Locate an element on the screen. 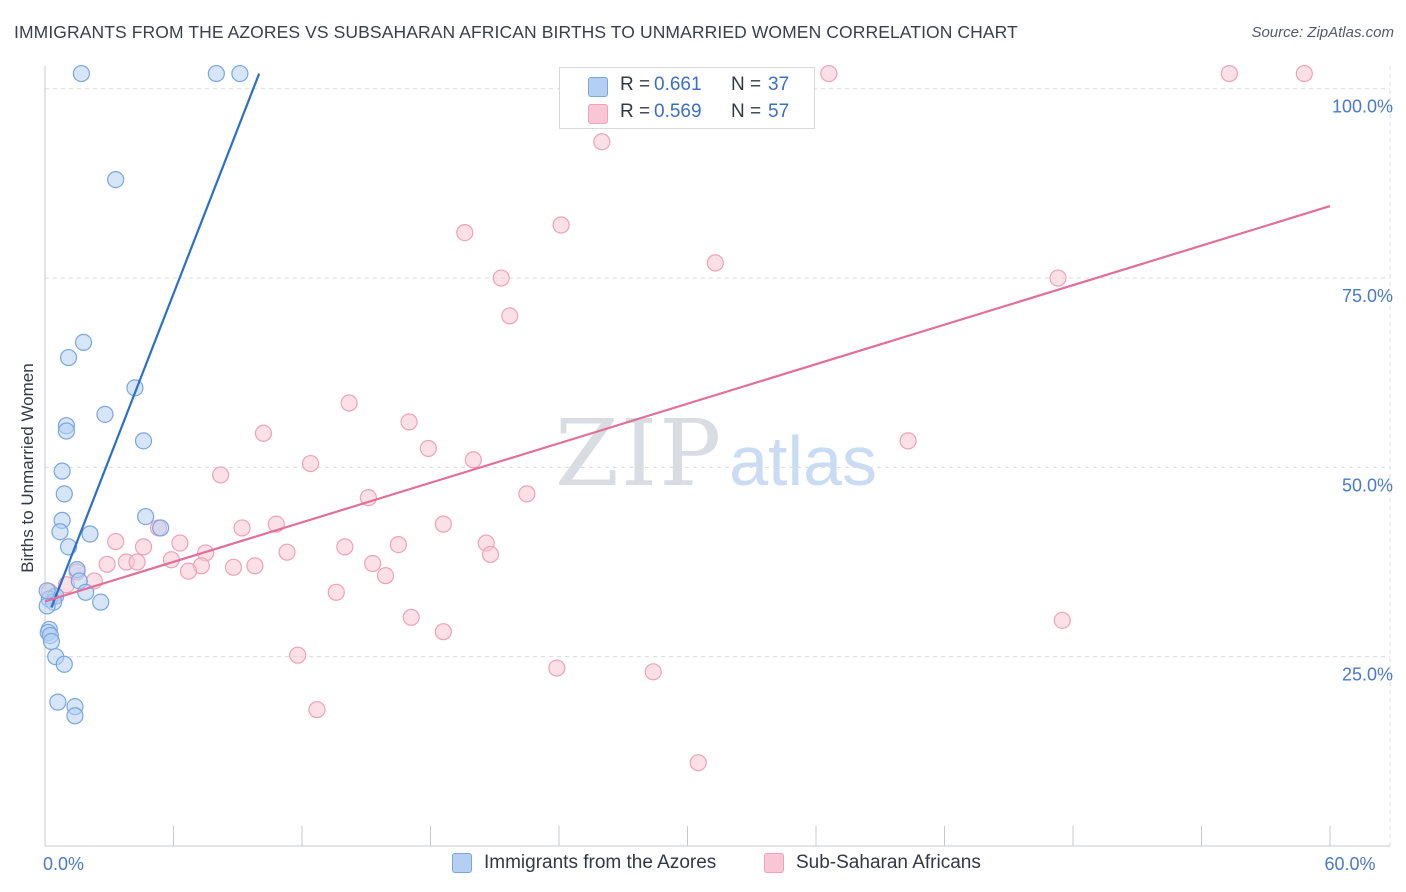 The width and height of the screenshot is (1406, 892). x-tick-label: 60.0% is located at coordinates (1349, 864).